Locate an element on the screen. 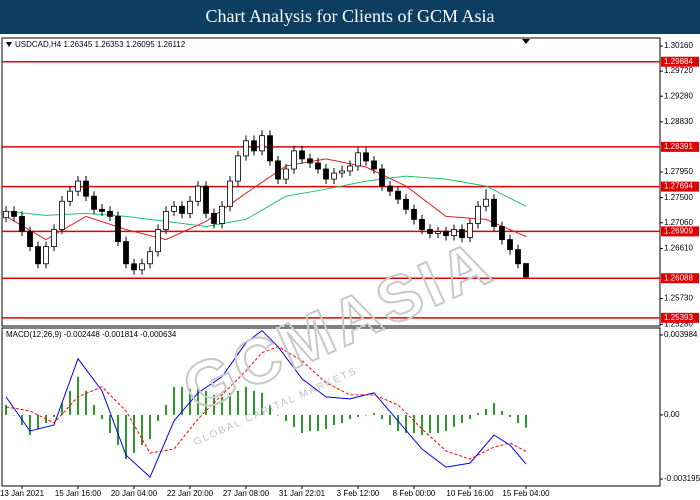 Image resolution: width=700 pixels, height=500 pixels. y-tick-label: 1.29720 is located at coordinates (678, 70).